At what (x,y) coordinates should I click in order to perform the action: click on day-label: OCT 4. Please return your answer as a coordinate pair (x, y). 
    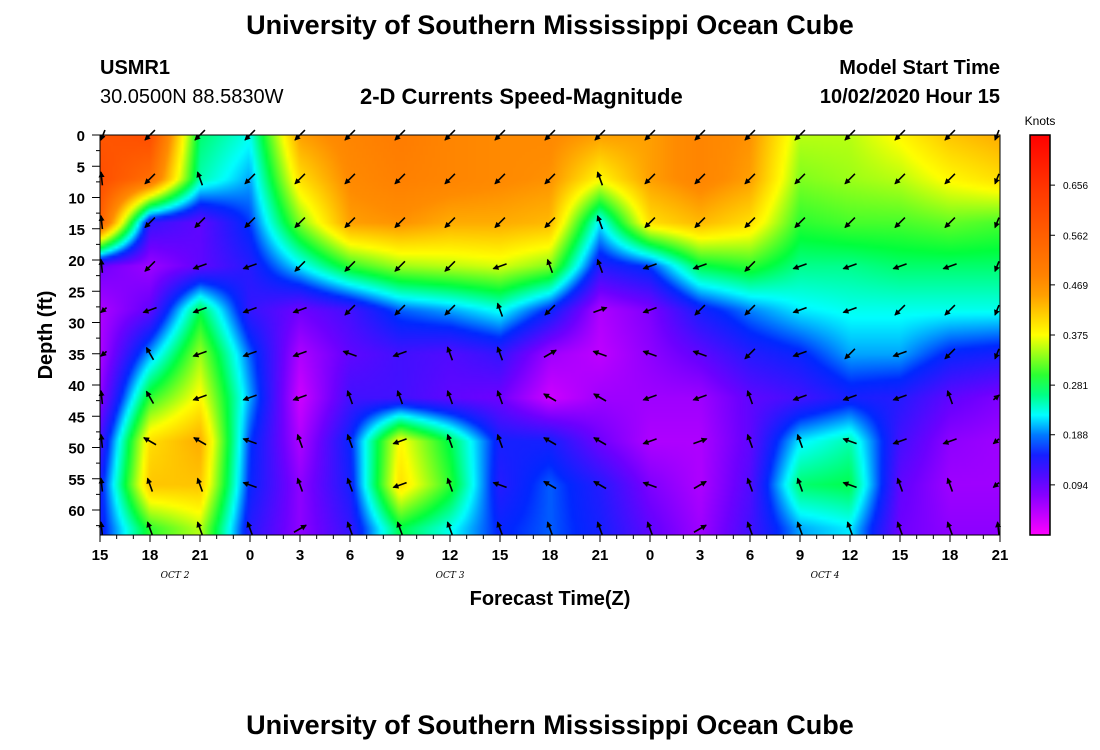
    Looking at the image, I should click on (825, 576).